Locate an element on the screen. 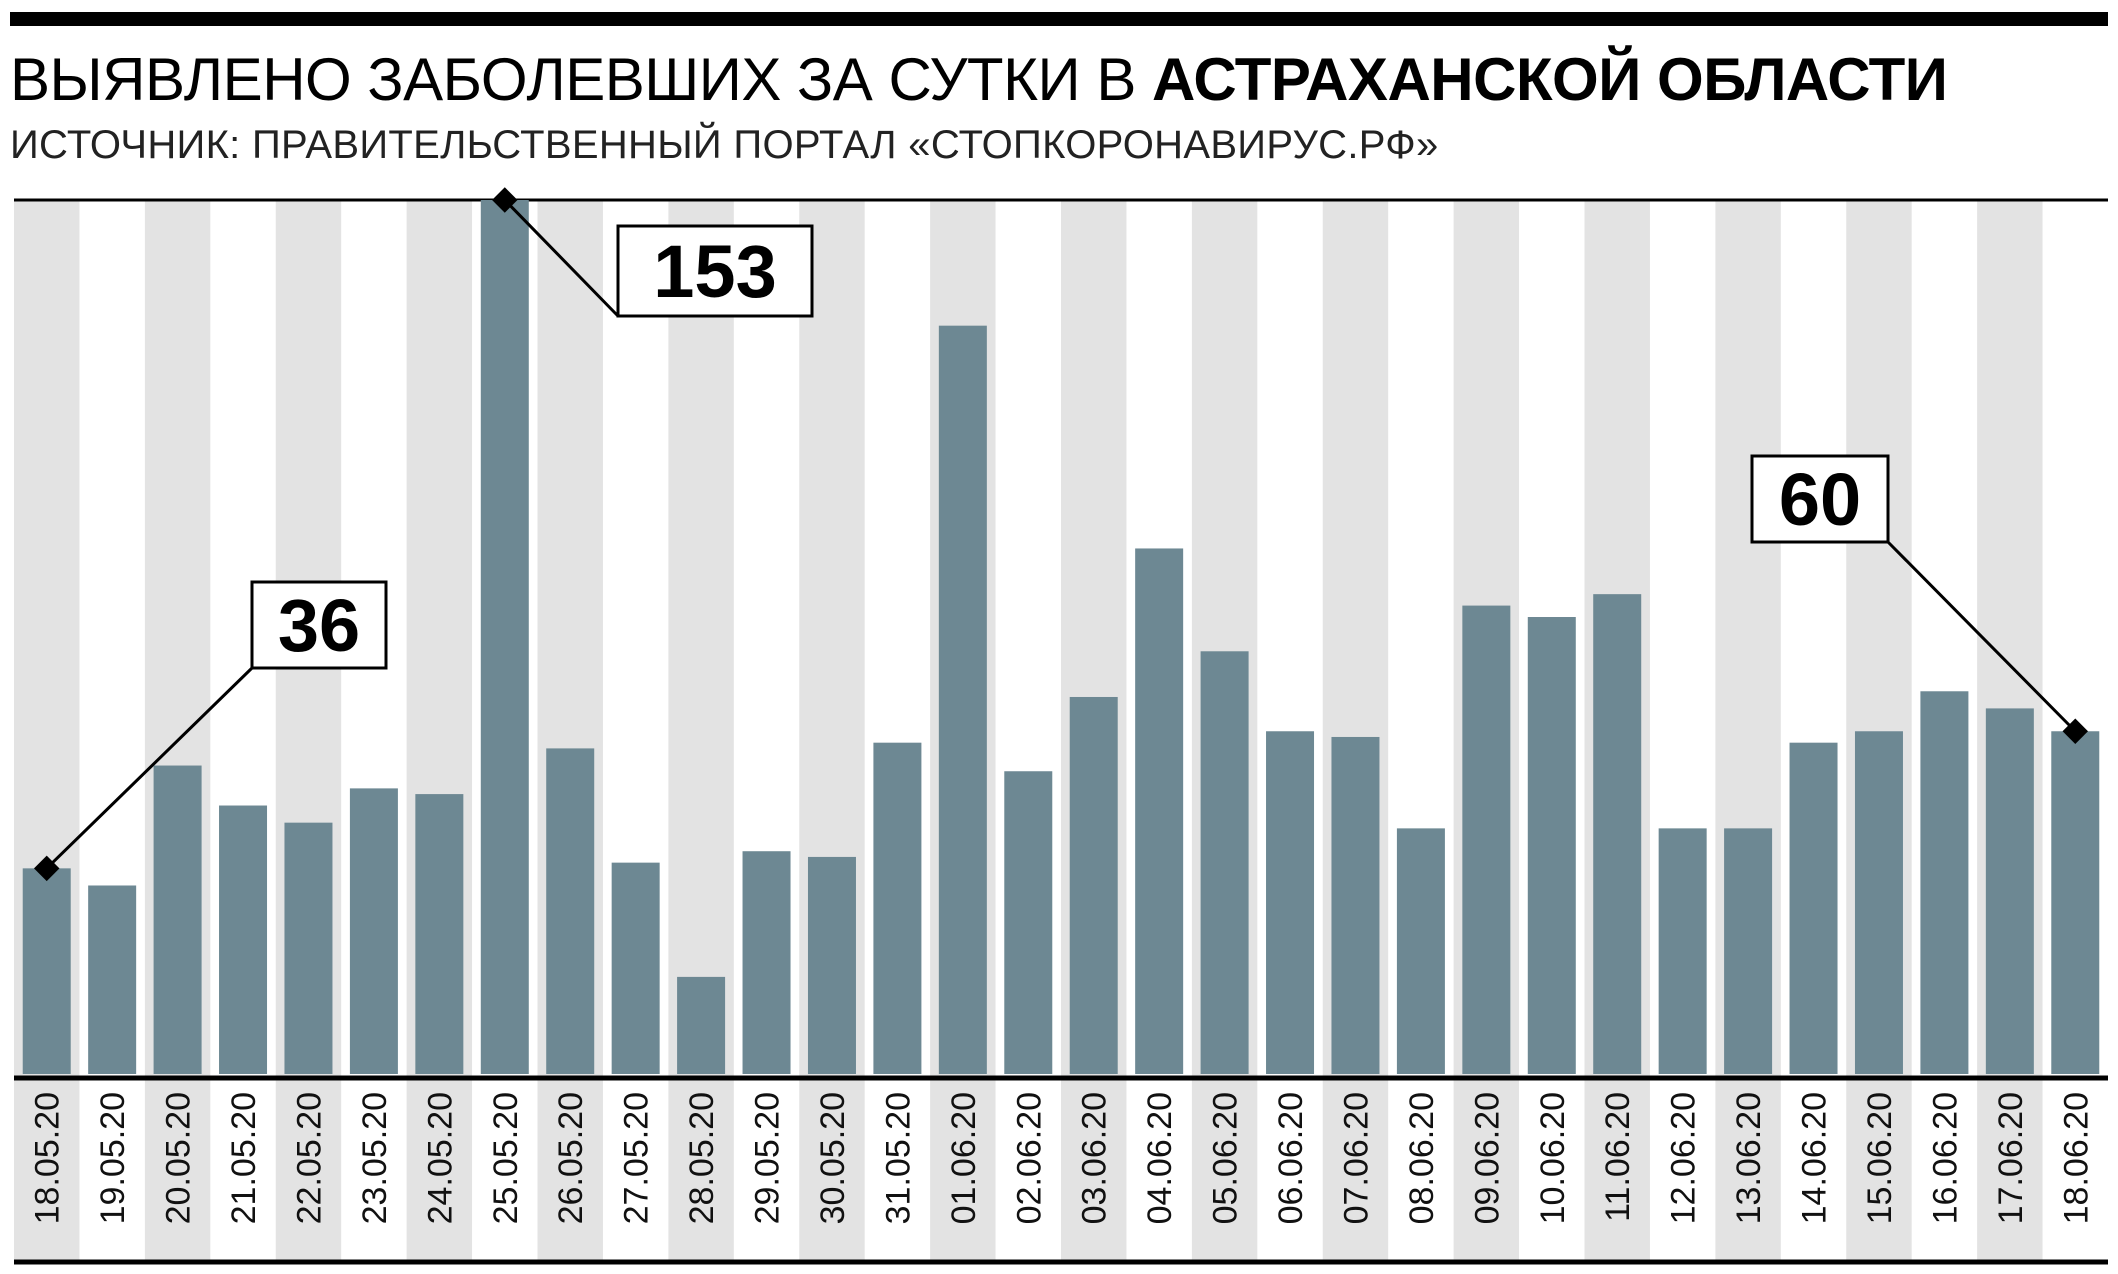  x-tick-label: 05.06.20 is located at coordinates (1226, 1158).